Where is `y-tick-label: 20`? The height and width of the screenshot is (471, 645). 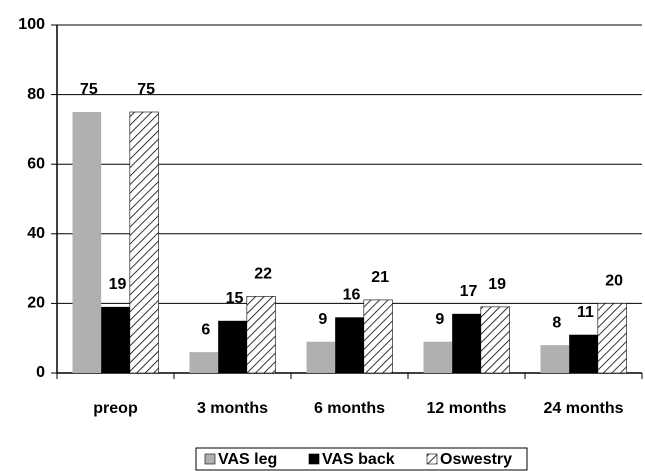
y-tick-label: 20 is located at coordinates (36, 303).